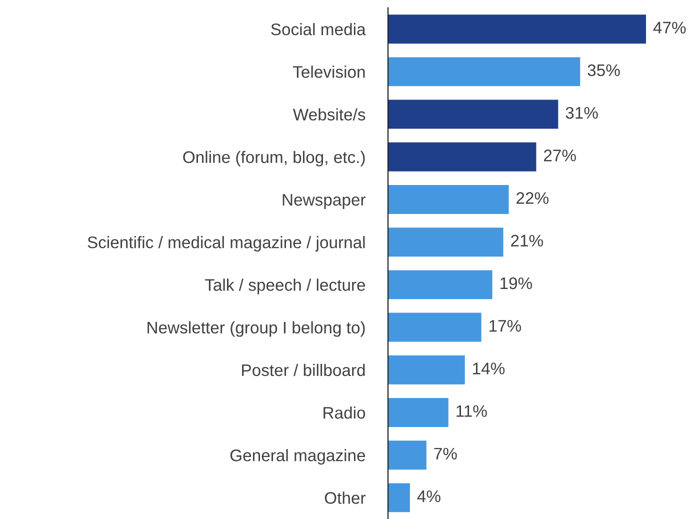  What do you see at coordinates (256, 329) in the screenshot?
I see `y-tick-label: Newsletter (group I belong to)` at bounding box center [256, 329].